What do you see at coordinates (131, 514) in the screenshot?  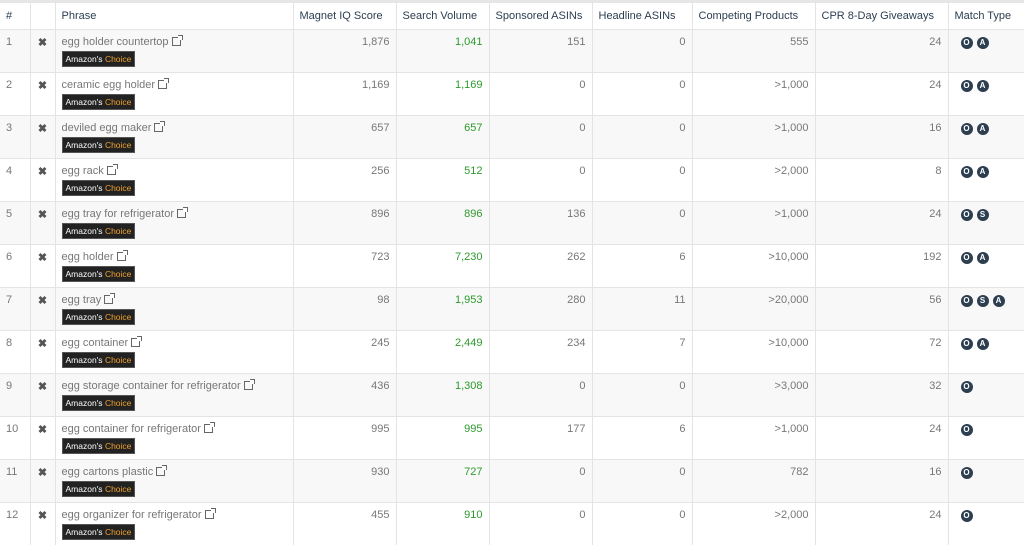 I see `phrase-link: egg organizer for refrigerator` at bounding box center [131, 514].